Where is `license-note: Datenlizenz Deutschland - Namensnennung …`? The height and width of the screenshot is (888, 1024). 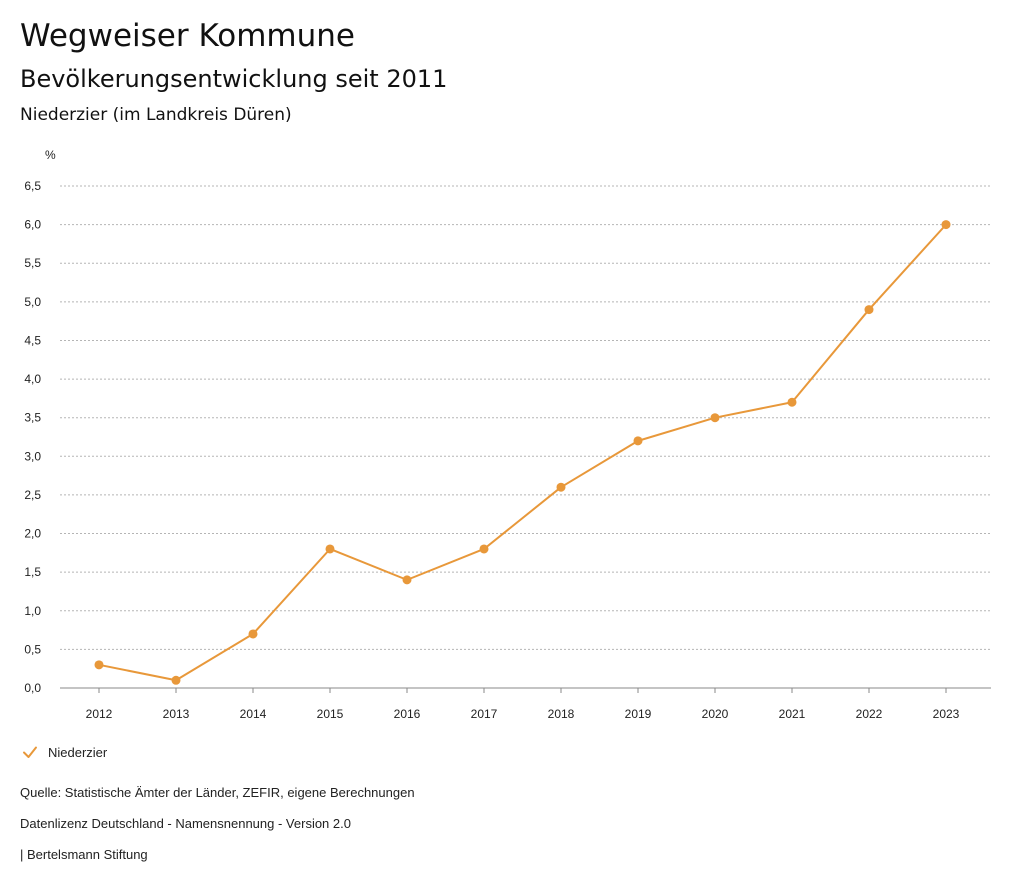 license-note: Datenlizenz Deutschland - Namensnennung … is located at coordinates (185, 823).